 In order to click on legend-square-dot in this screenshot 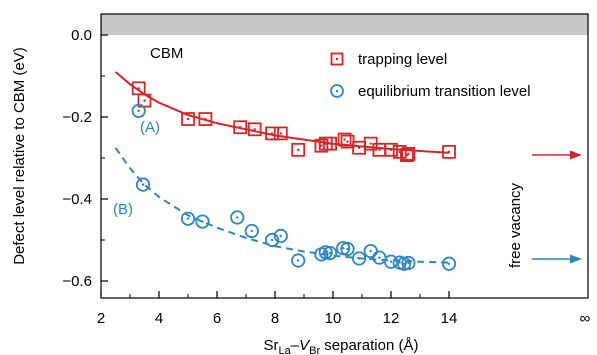, I will do `click(337, 59)`.